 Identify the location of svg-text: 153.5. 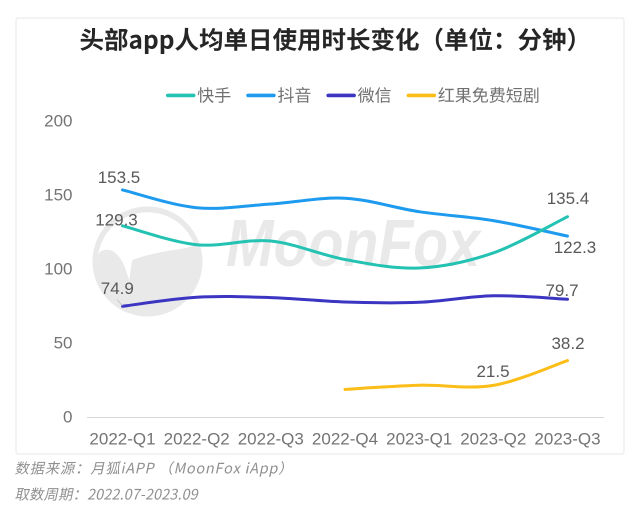
(119, 177).